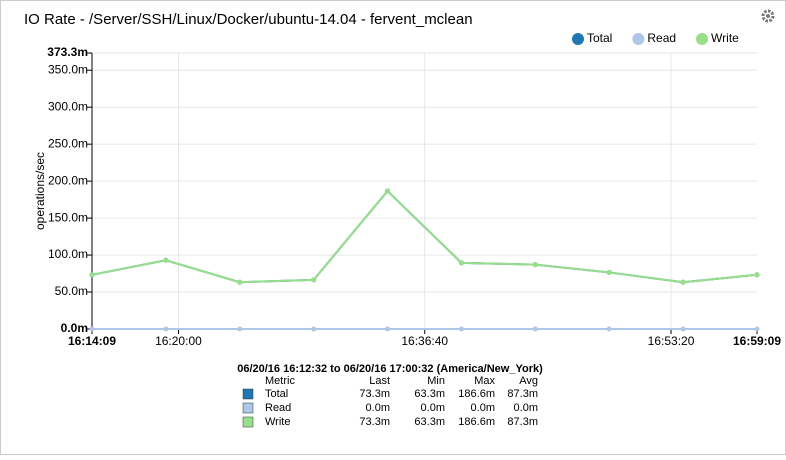 Image resolution: width=786 pixels, height=460 pixels. What do you see at coordinates (528, 381) in the screenshot?
I see `summary-header: Avg` at bounding box center [528, 381].